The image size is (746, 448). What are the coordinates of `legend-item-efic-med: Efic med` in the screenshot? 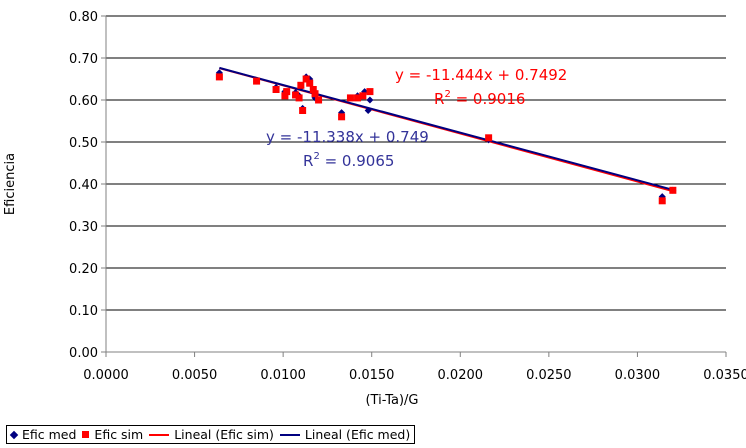 It's located at (43, 434).